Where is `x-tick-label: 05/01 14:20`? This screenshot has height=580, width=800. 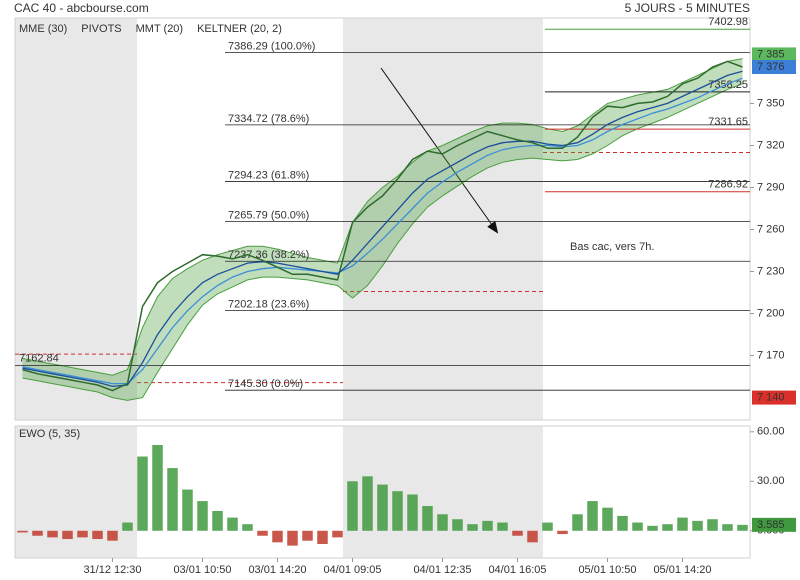 x-tick-label: 05/01 14:20 is located at coordinates (682, 570).